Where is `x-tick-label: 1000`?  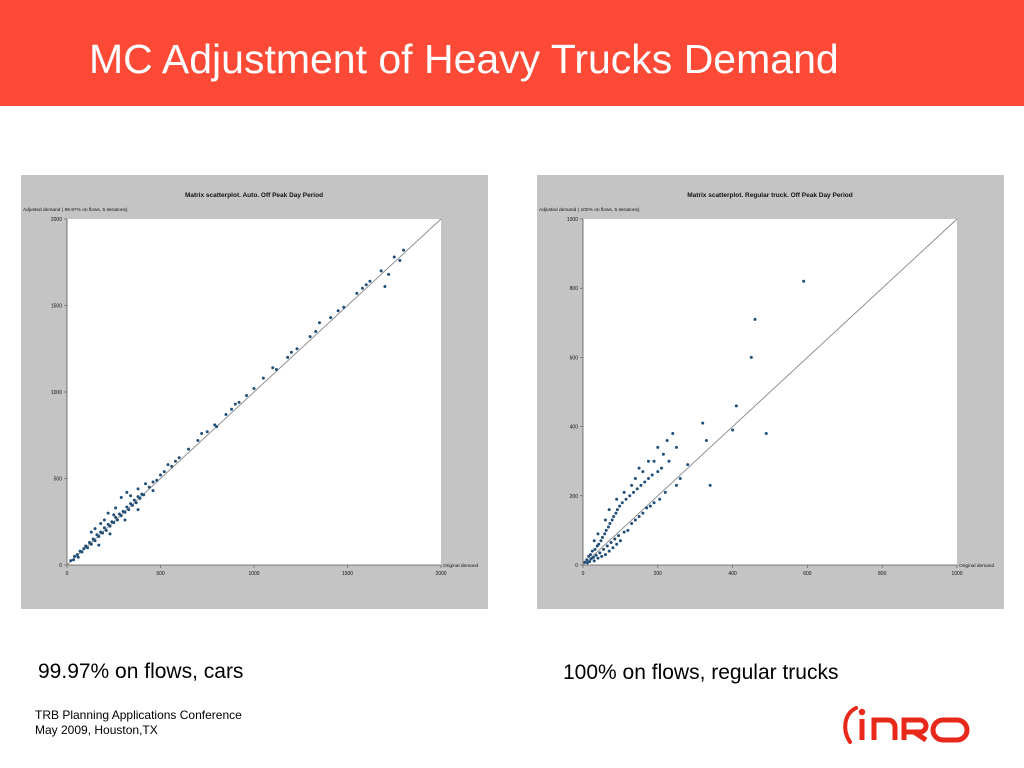
x-tick-label: 1000 is located at coordinates (956, 574).